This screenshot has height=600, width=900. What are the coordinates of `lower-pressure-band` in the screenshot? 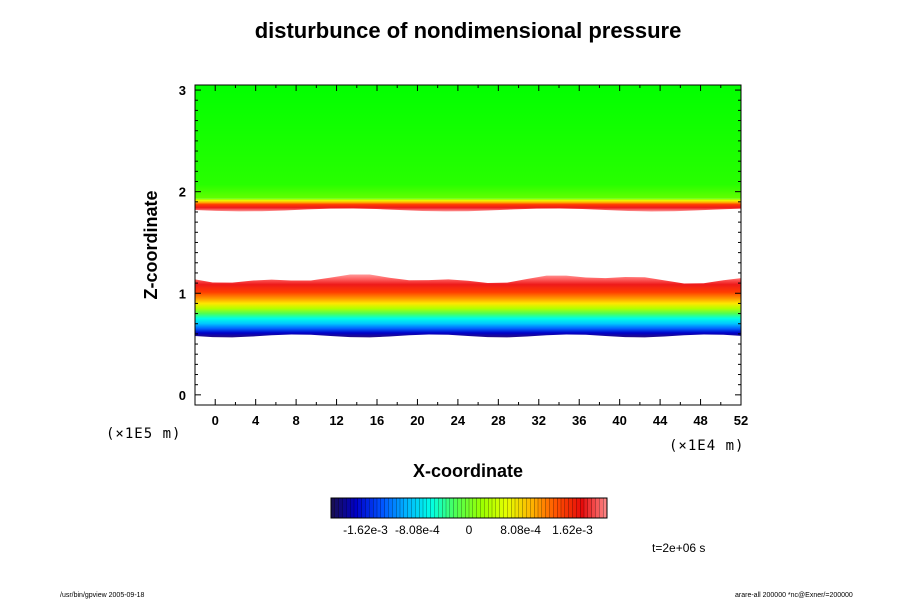 It's located at (468, 306).